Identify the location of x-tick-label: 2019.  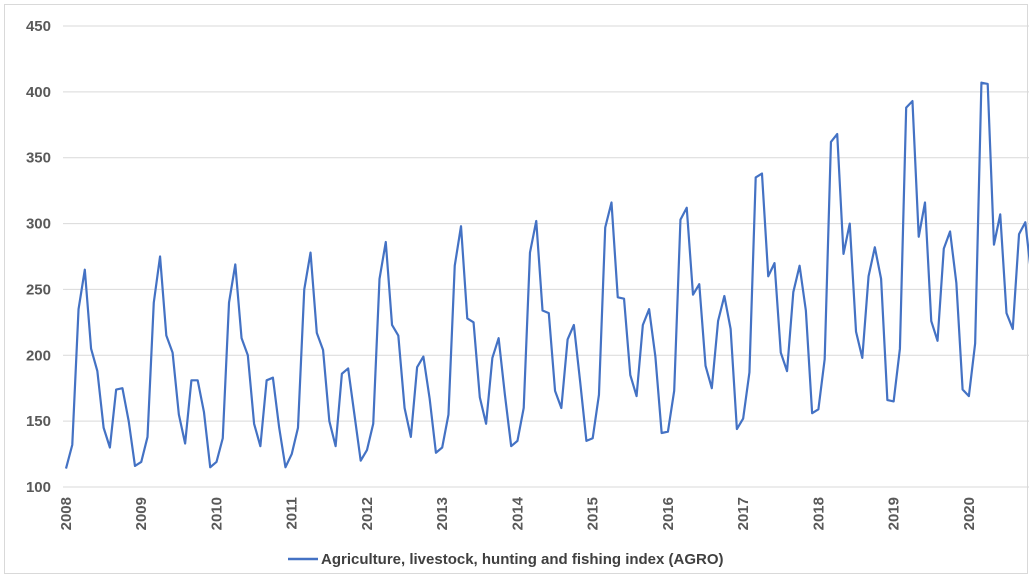
(894, 513).